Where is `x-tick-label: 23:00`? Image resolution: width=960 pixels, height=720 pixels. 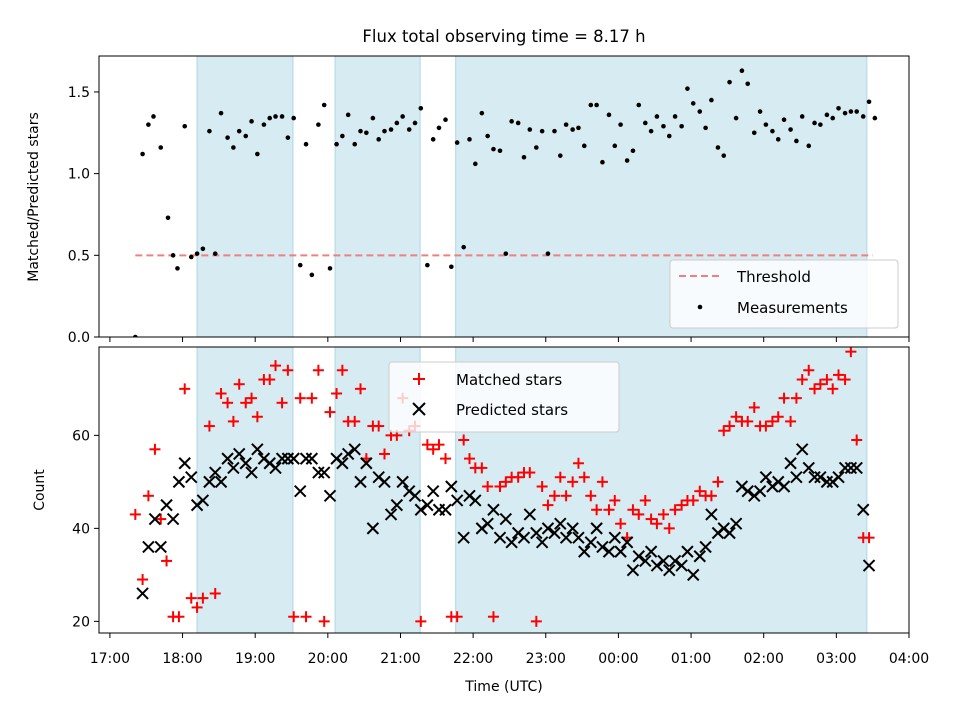 x-tick-label: 23:00 is located at coordinates (546, 659).